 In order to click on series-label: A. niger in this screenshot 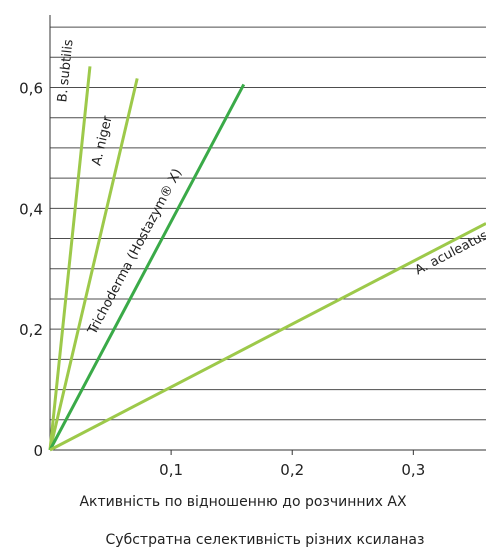, I will do `click(102, 140)`.